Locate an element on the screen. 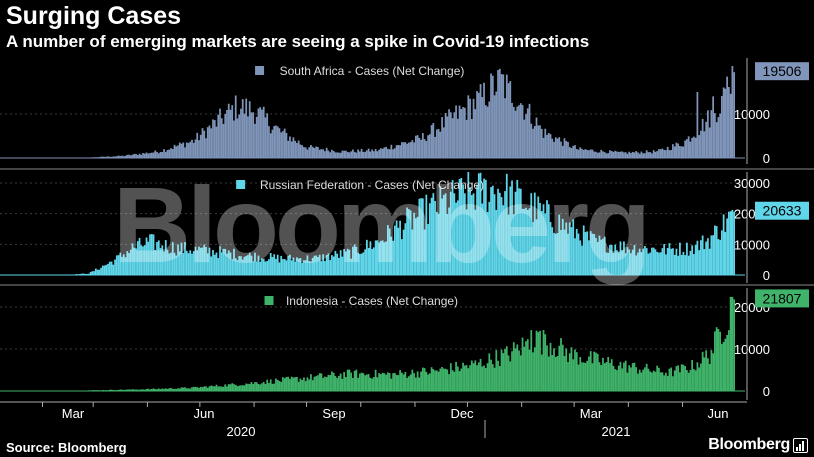 Image resolution: width=814 pixels, height=457 pixels. x-tick-label: Mar is located at coordinates (73, 413).